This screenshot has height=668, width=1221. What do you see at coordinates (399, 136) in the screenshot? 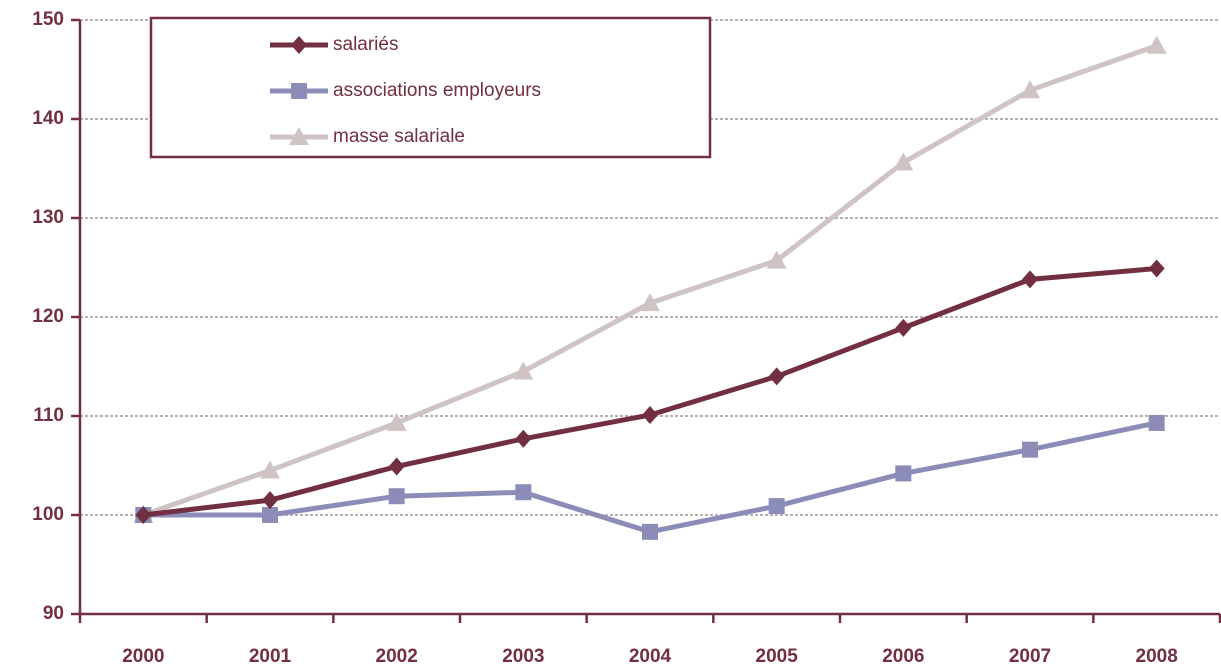
I see `legend-label: masse salariale` at bounding box center [399, 136].